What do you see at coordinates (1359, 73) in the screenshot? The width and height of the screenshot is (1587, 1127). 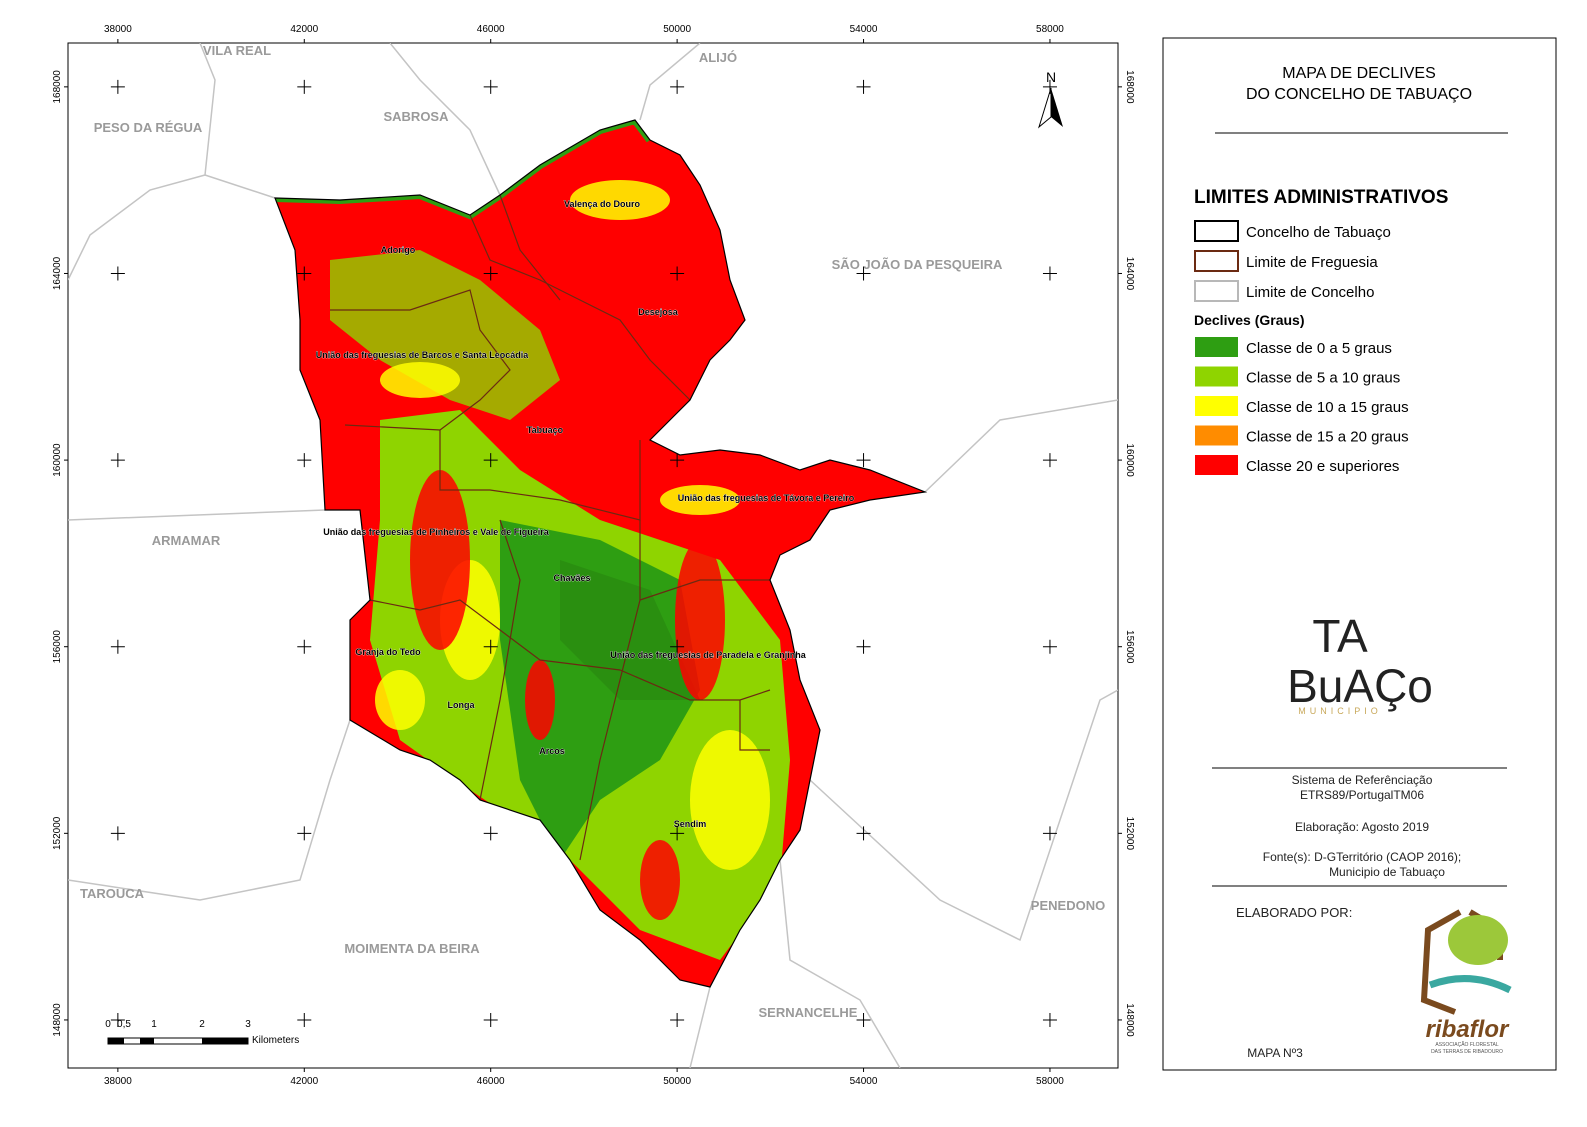 I see `map-title: MAPA DE DECLIVES` at bounding box center [1359, 73].